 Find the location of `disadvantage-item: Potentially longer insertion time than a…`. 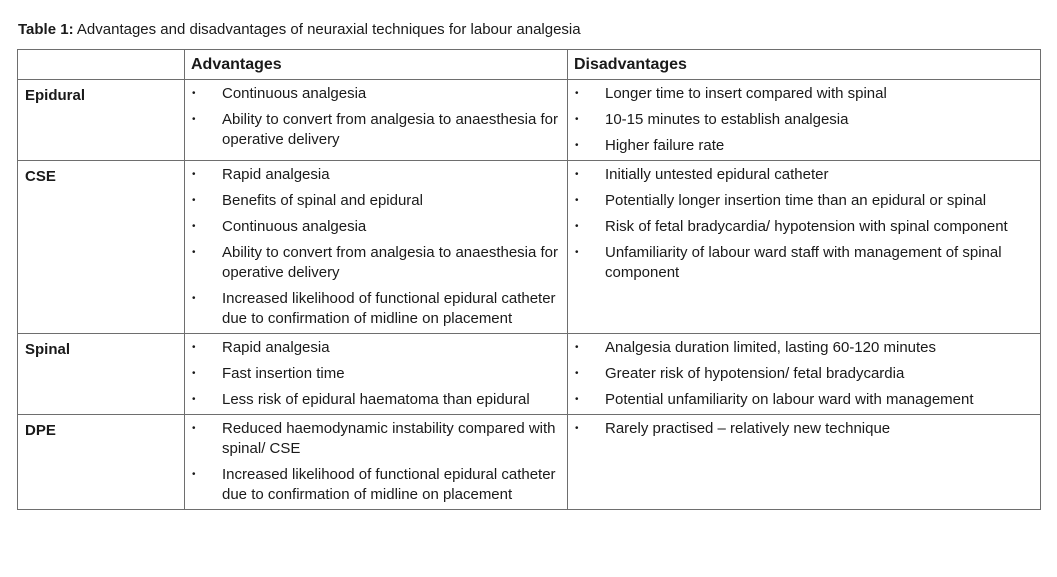

disadvantage-item: Potentially longer insertion time than a… is located at coordinates (804, 201).